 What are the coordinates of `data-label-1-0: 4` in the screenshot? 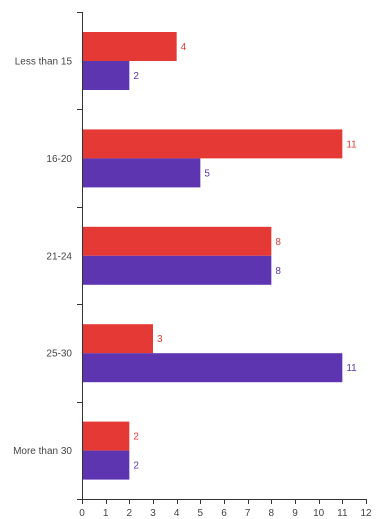 It's located at (184, 47).